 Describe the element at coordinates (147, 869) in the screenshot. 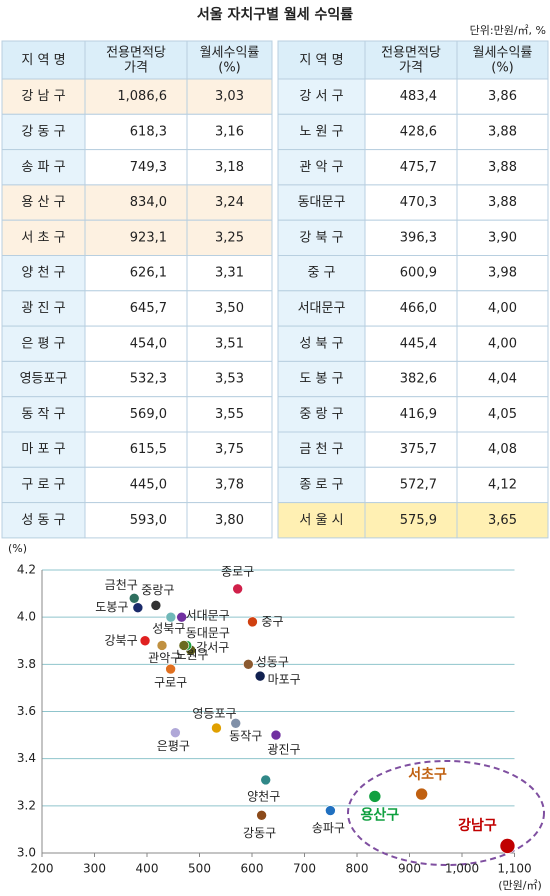

I see `x-tick-label: 400` at that location.